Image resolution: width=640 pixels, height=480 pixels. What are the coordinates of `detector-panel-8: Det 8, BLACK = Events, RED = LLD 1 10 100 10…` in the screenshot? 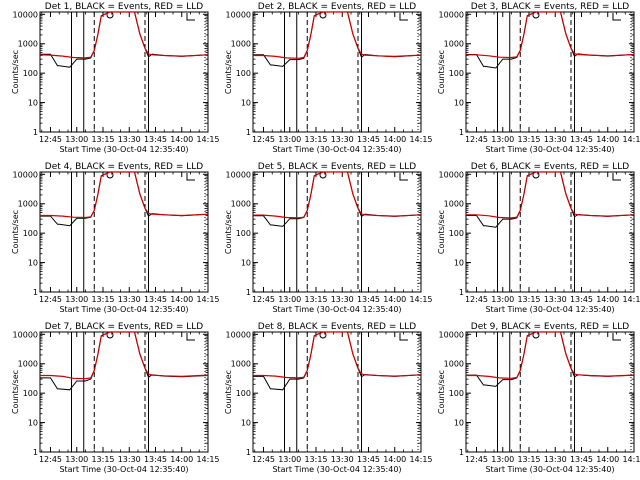 It's located at (328, 398).